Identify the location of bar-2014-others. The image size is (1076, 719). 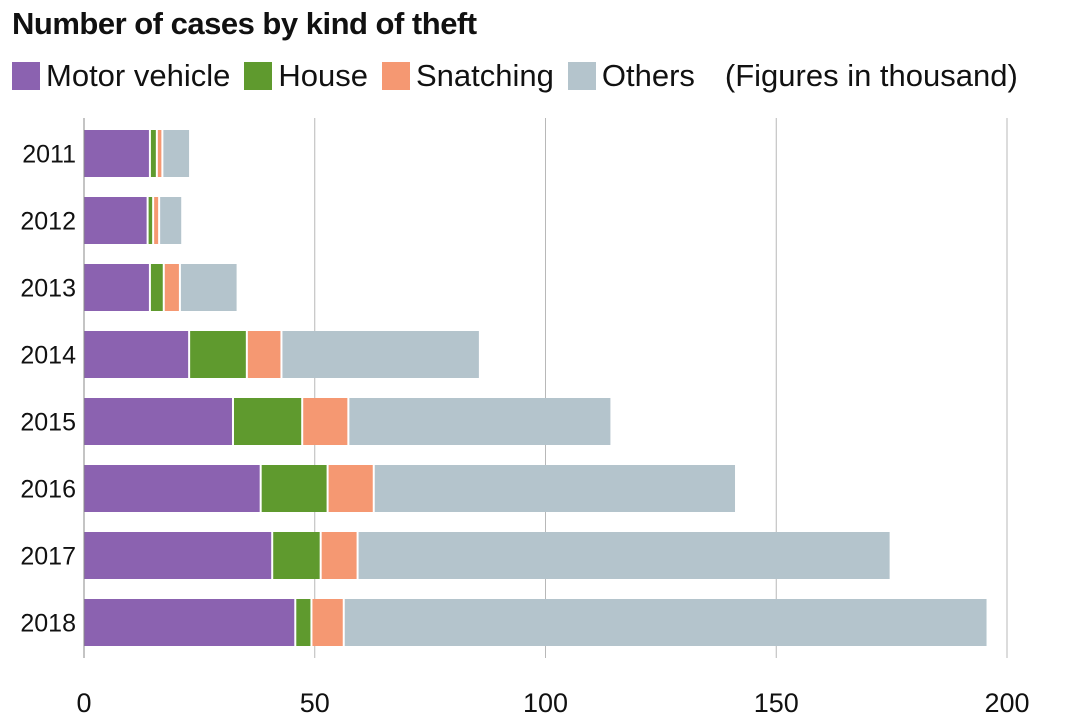
(380, 354).